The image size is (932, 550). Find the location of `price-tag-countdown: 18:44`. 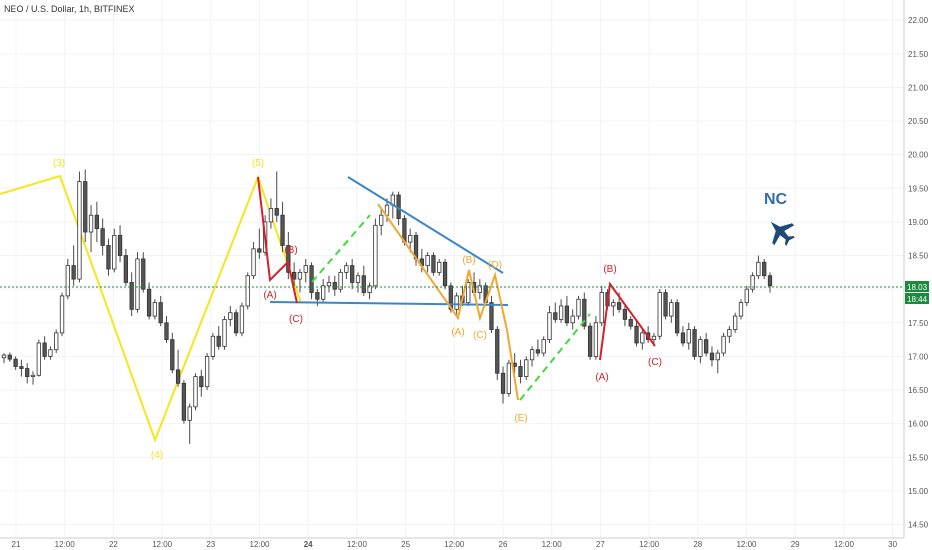

price-tag-countdown: 18:44 is located at coordinates (917, 298).